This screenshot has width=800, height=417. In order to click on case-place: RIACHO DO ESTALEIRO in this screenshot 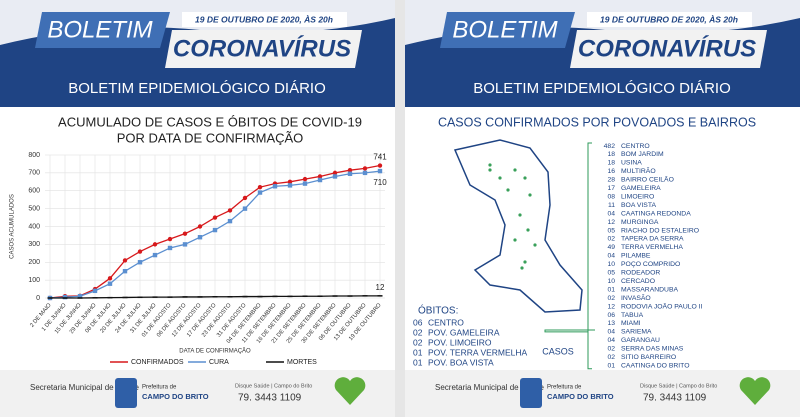, I will do `click(660, 230)`.